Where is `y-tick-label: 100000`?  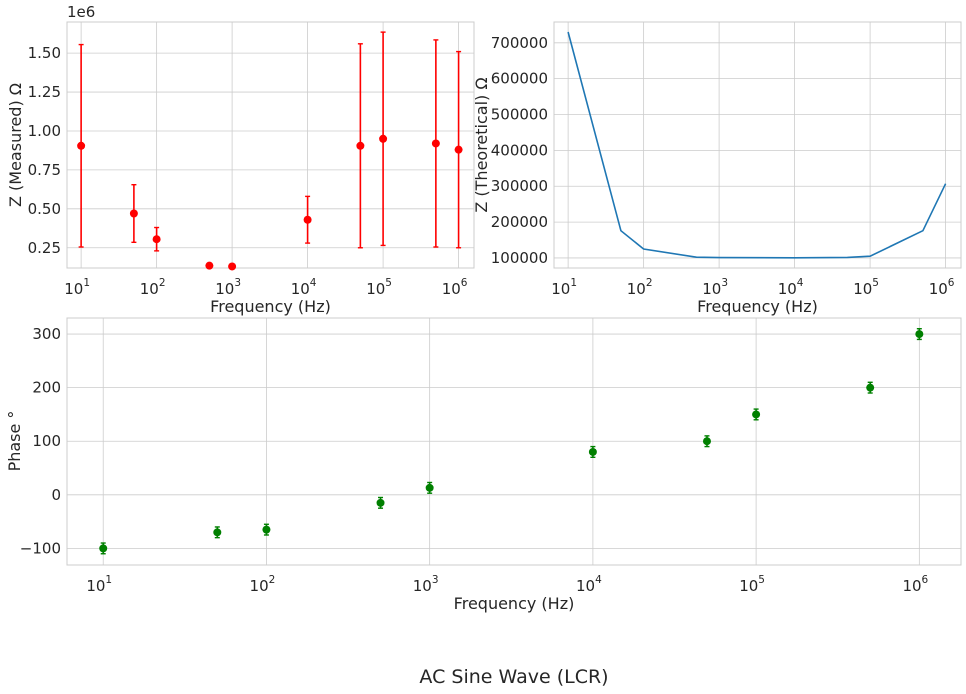 y-tick-label: 100000 is located at coordinates (519, 258).